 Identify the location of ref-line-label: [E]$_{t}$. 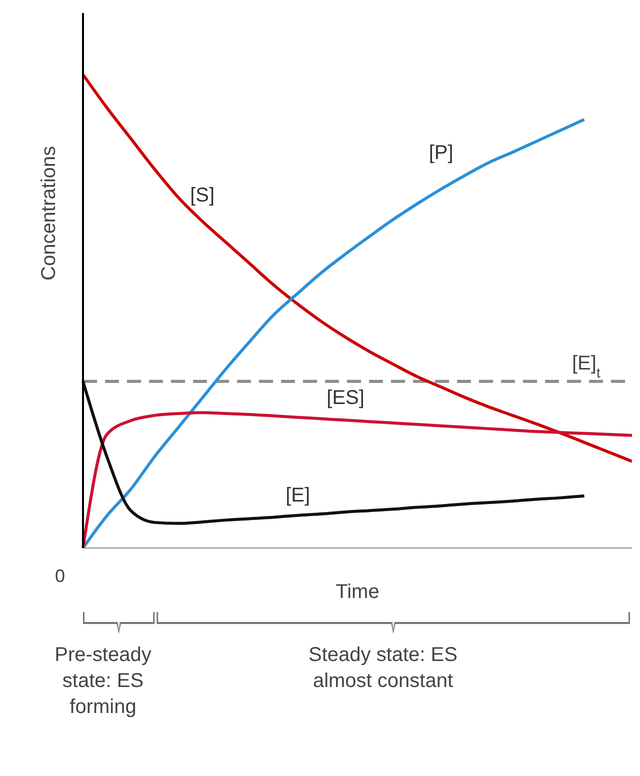
(586, 366).